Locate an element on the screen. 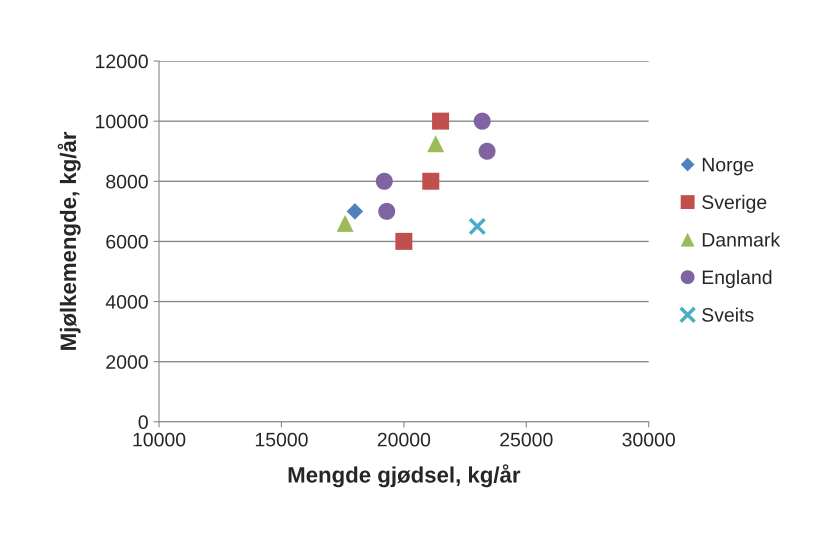 The height and width of the screenshot is (555, 837). legend-label: England is located at coordinates (737, 279).